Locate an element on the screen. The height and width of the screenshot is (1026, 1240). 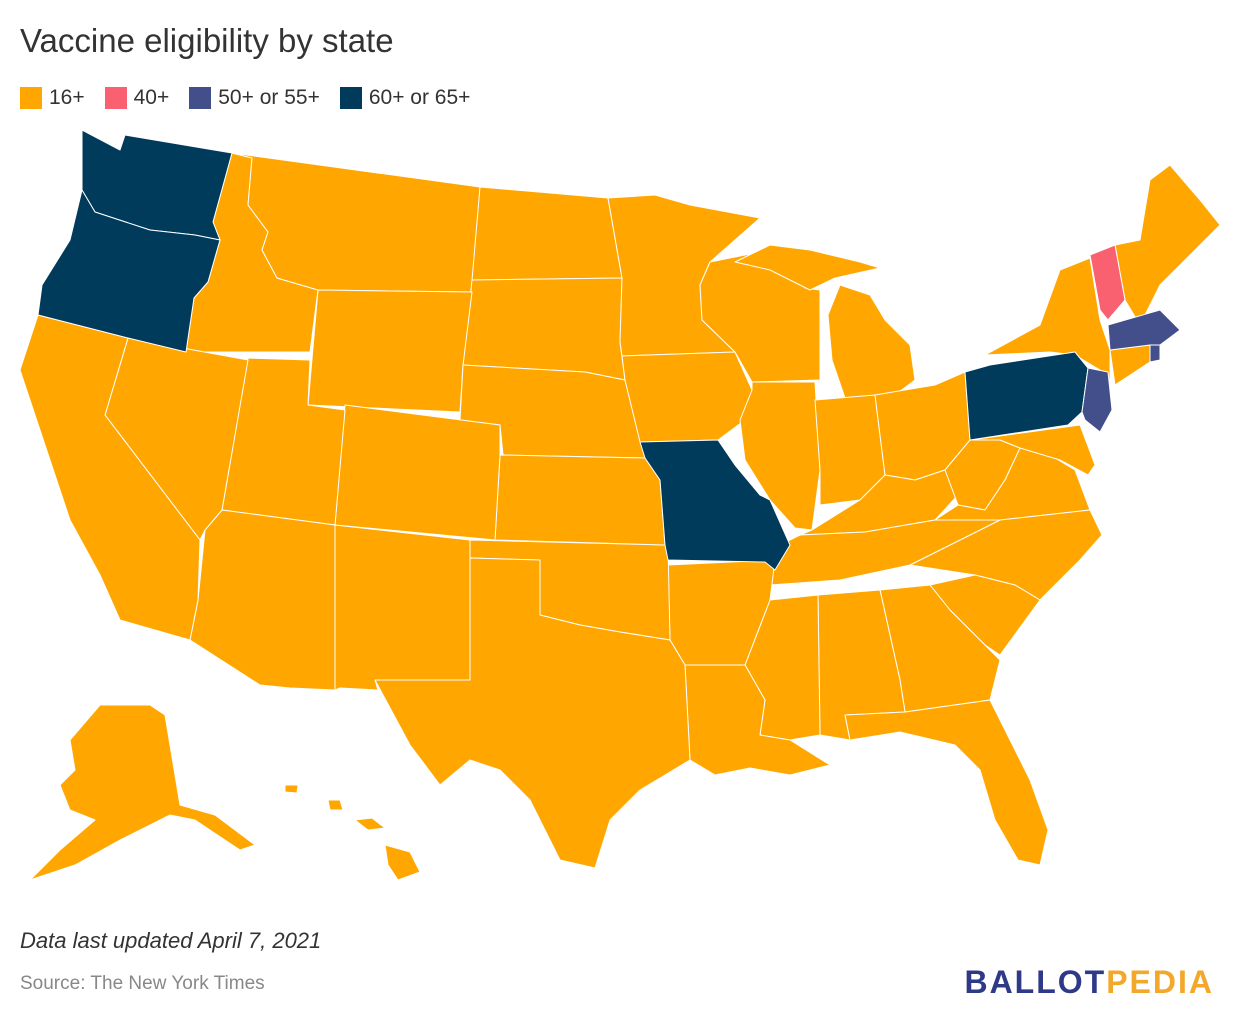
state-tennessee is located at coordinates (885, 552).